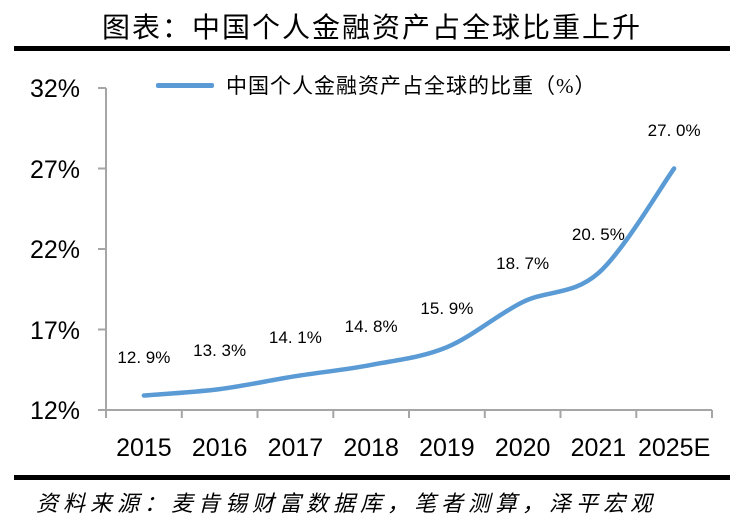 The image size is (744, 524). Describe the element at coordinates (371, 448) in the screenshot. I see `x-axis-category-label: 2018` at that location.